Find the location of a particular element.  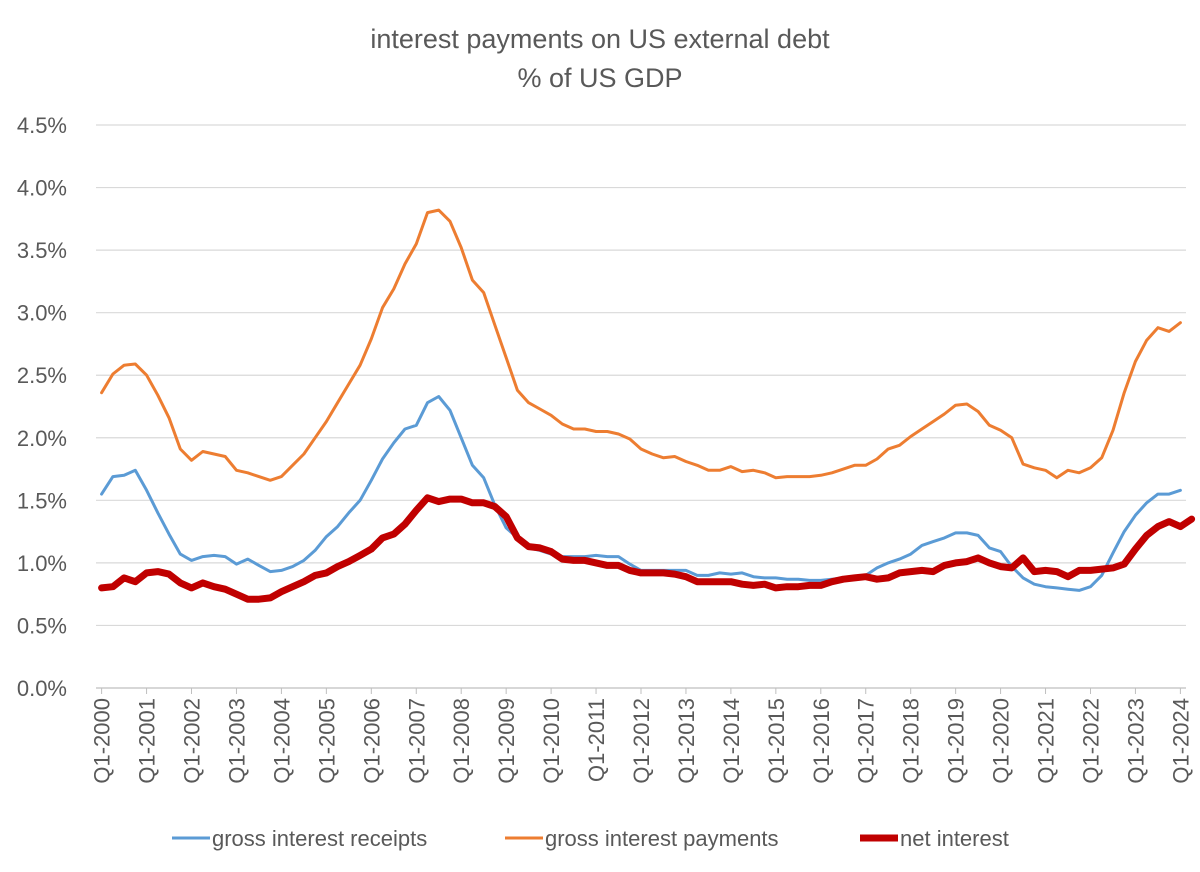

x-tick-label: Q1-2010 is located at coordinates (551, 741).